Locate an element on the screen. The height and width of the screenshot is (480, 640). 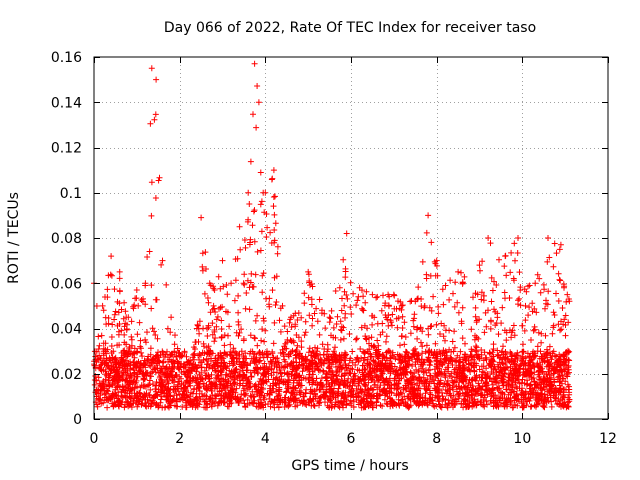
y-axis-label: ROTI / TECUs is located at coordinates (14, 238).